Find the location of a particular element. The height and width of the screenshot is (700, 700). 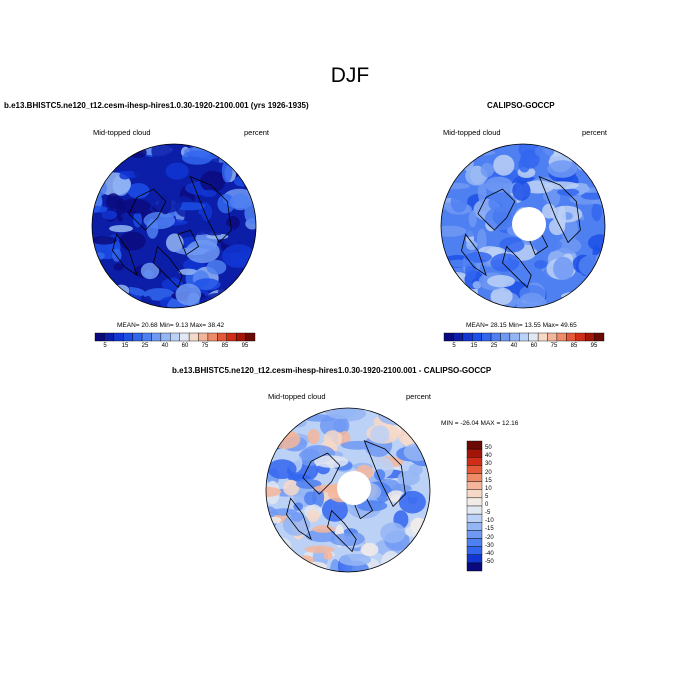

colorbar-tick-label: -50 is located at coordinates (489, 561).